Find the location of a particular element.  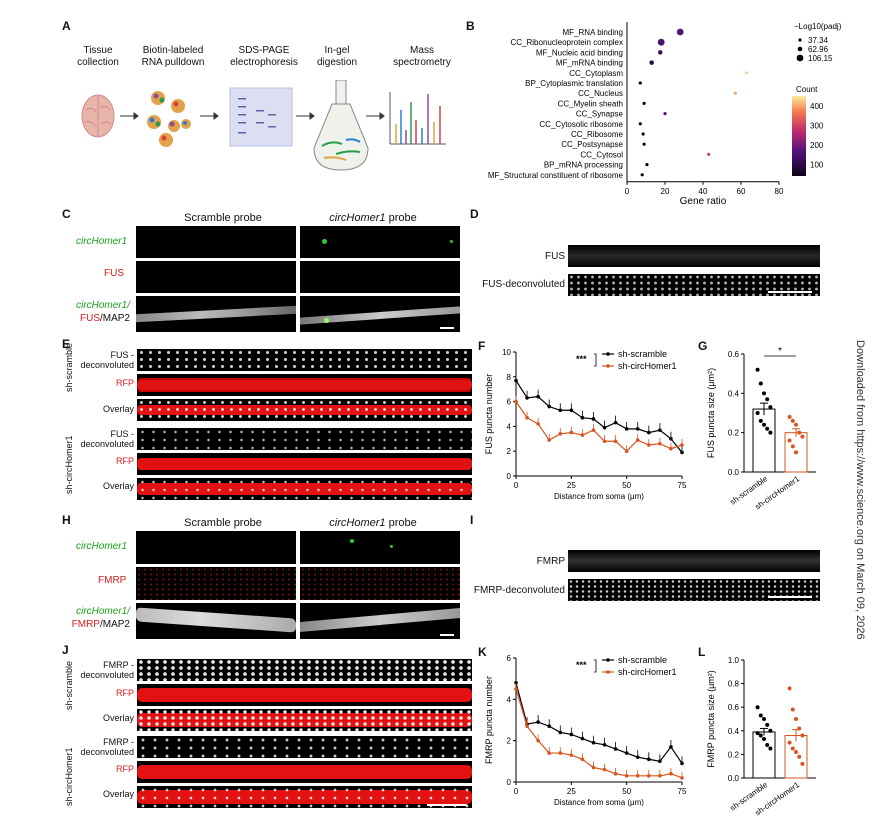

gF-legend-label-1: sh-circHomer1 is located at coordinates (647, 366).